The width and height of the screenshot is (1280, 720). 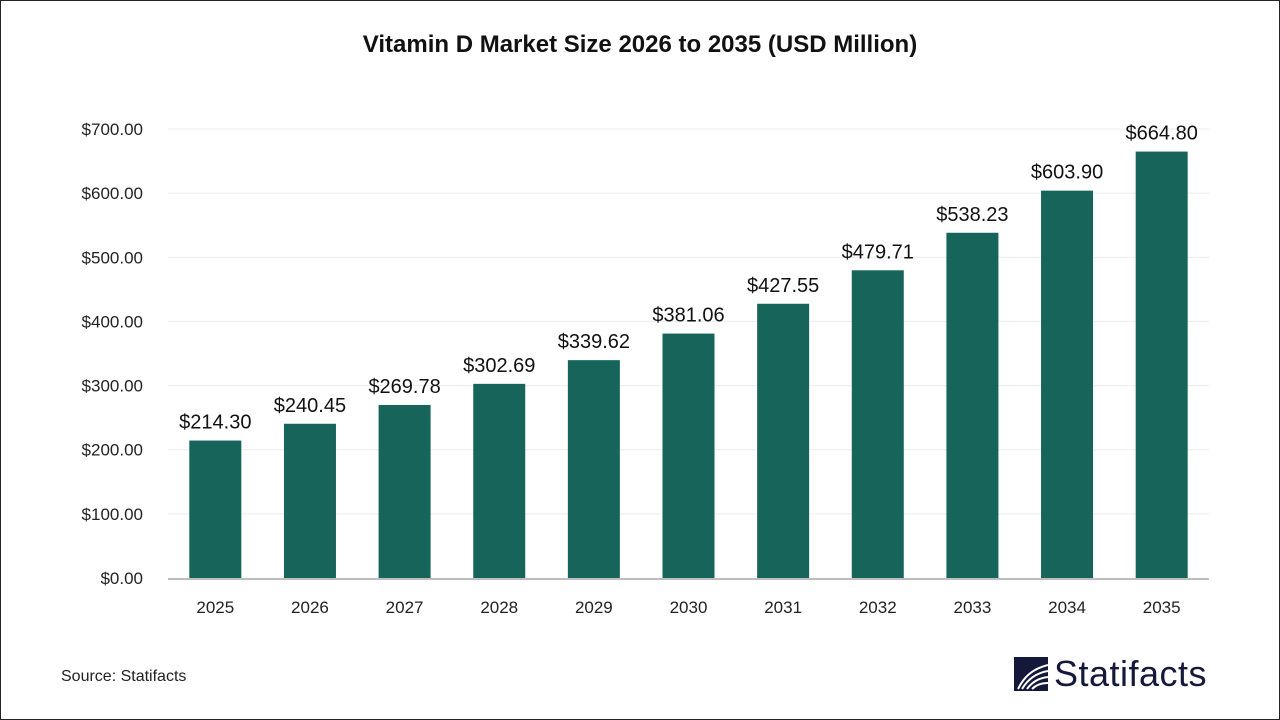 I want to click on y-tick-label: $300.00, so click(x=112, y=386).